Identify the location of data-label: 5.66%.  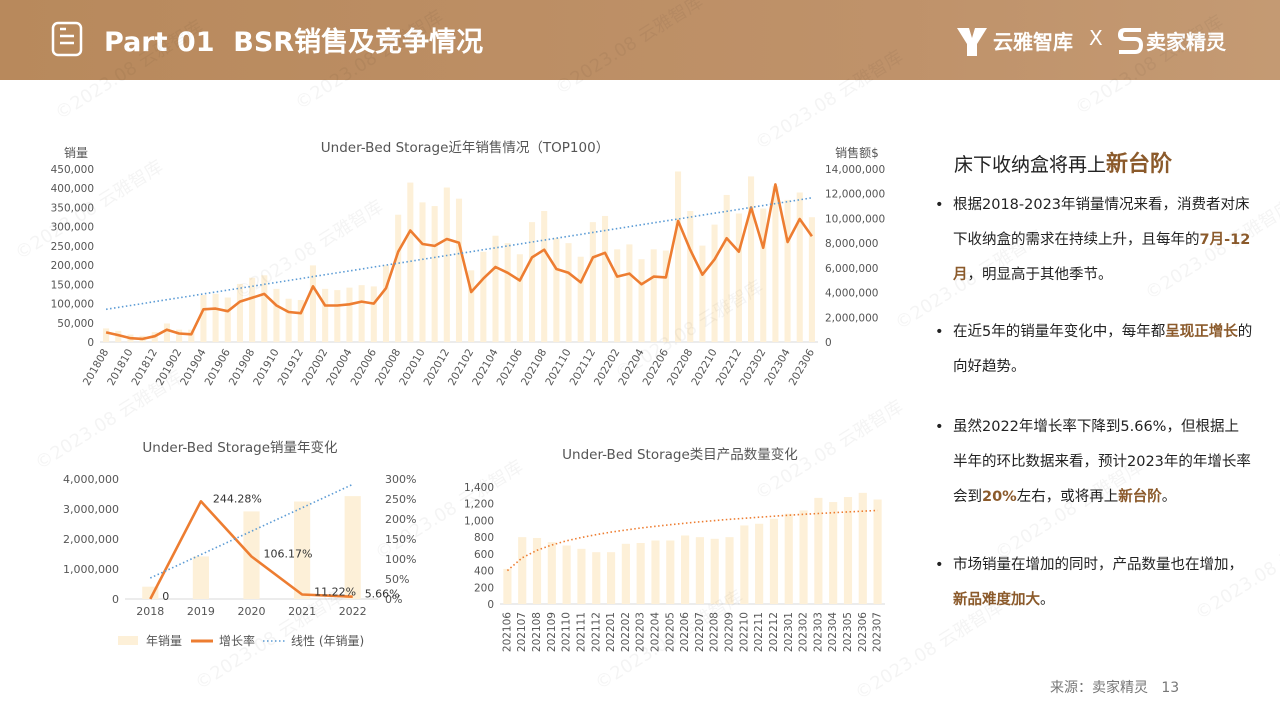
(382, 594).